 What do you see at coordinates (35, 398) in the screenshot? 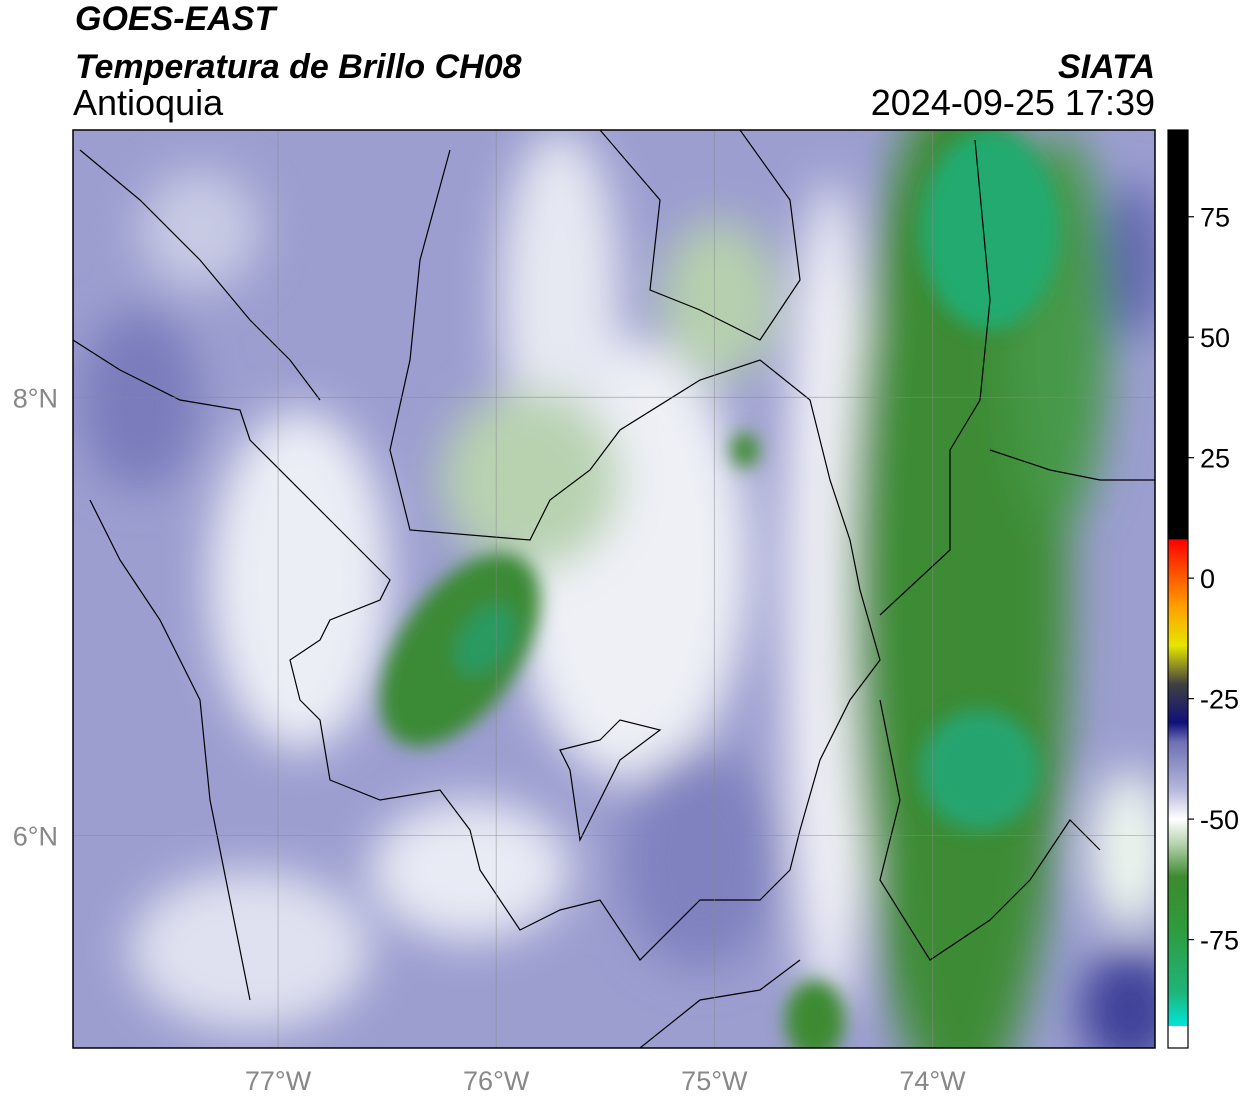
I see `lat-tick-label: 8°N` at bounding box center [35, 398].